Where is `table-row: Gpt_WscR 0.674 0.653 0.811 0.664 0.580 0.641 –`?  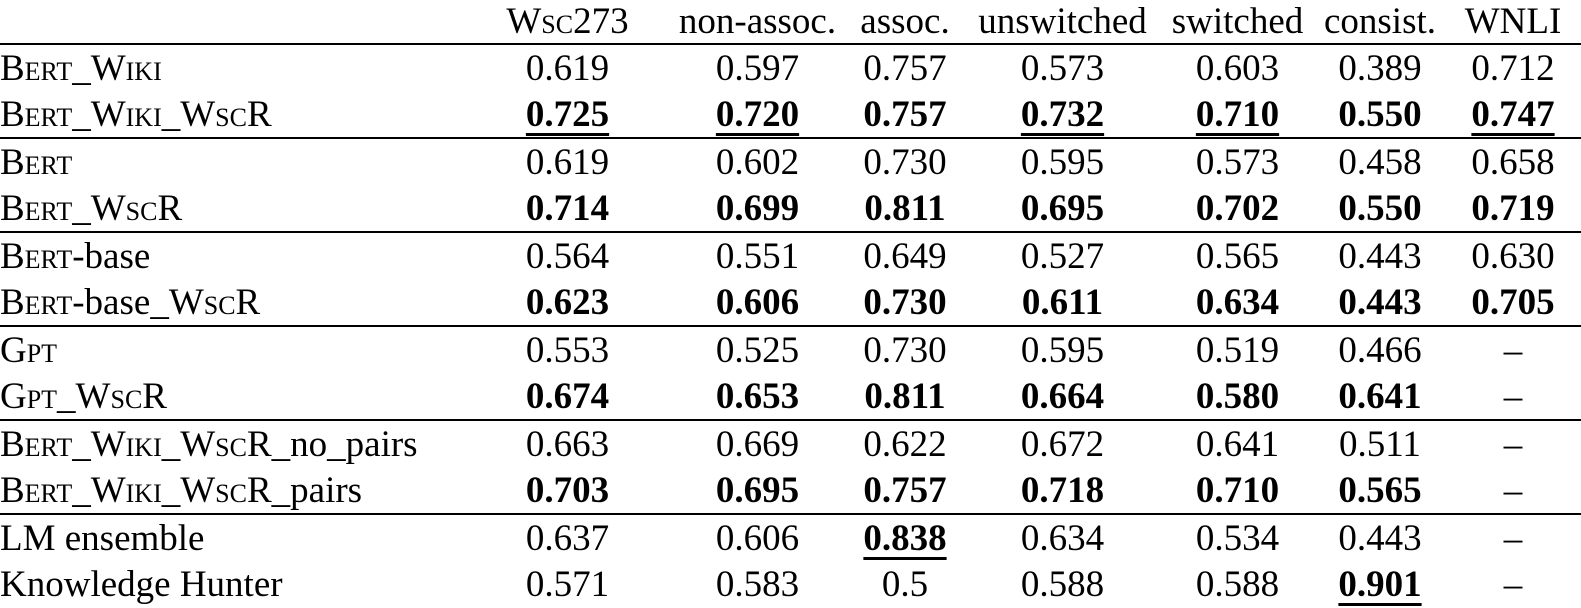
table-row: Gpt_WscR 0.674 0.653 0.811 0.664 0.580 0.641 – is located at coordinates (790, 396).